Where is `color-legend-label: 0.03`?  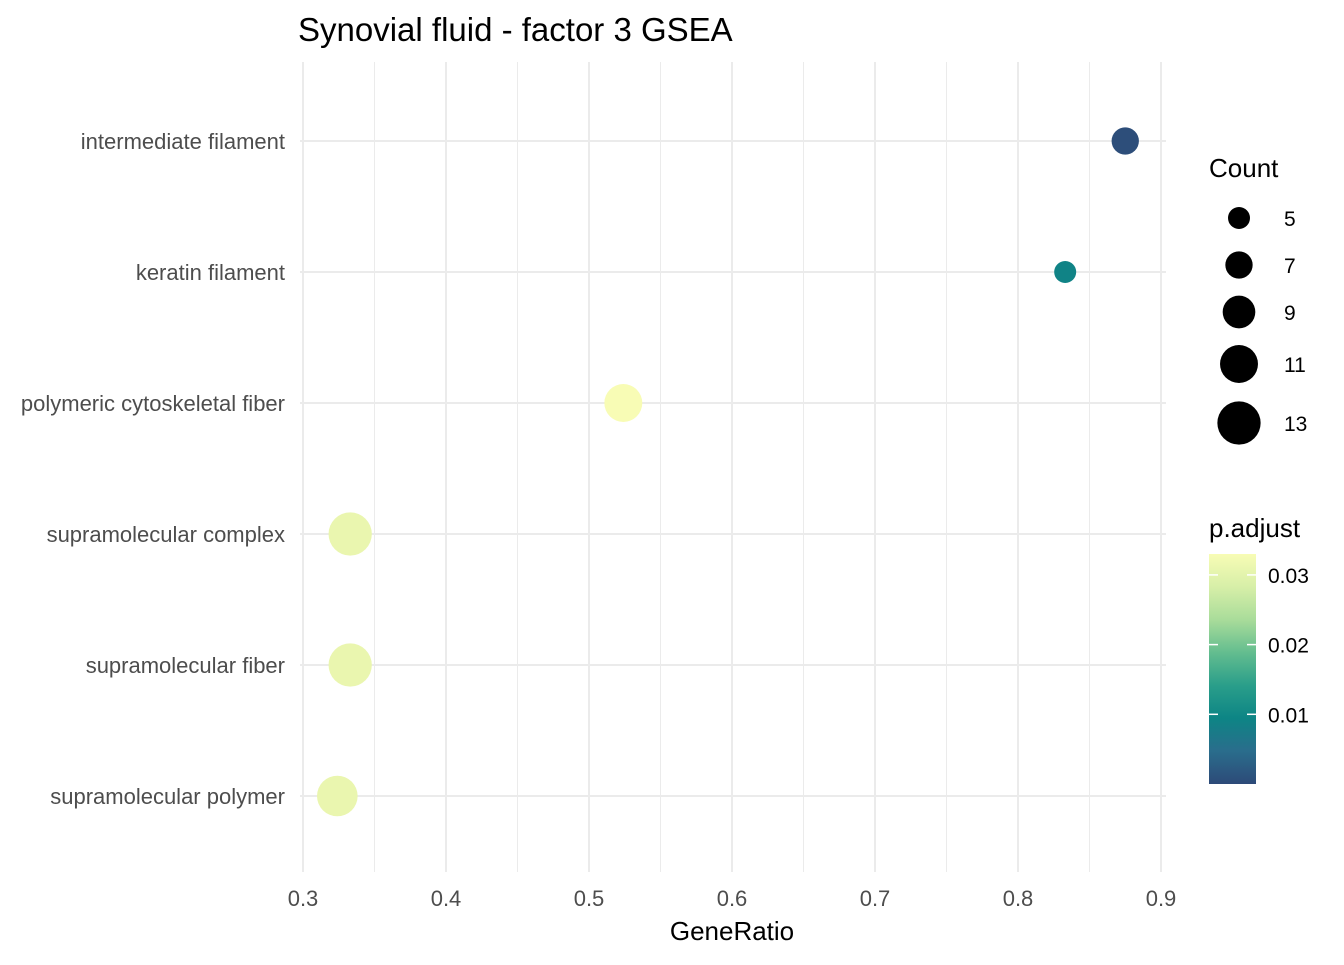
color-legend-label: 0.03 is located at coordinates (1288, 576).